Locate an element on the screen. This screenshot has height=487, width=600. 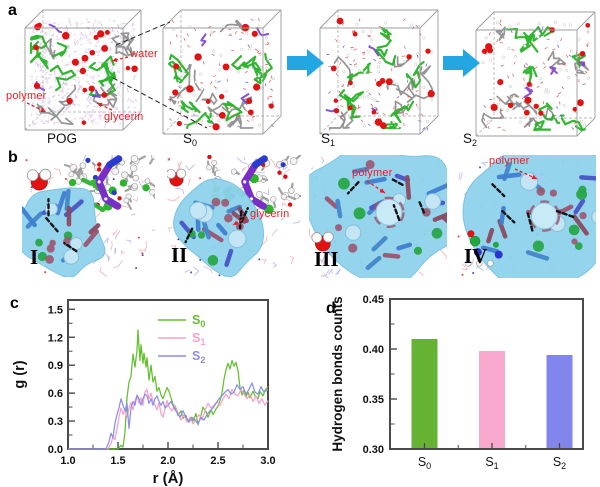
svg-text: 0.0 is located at coordinates (55, 450).